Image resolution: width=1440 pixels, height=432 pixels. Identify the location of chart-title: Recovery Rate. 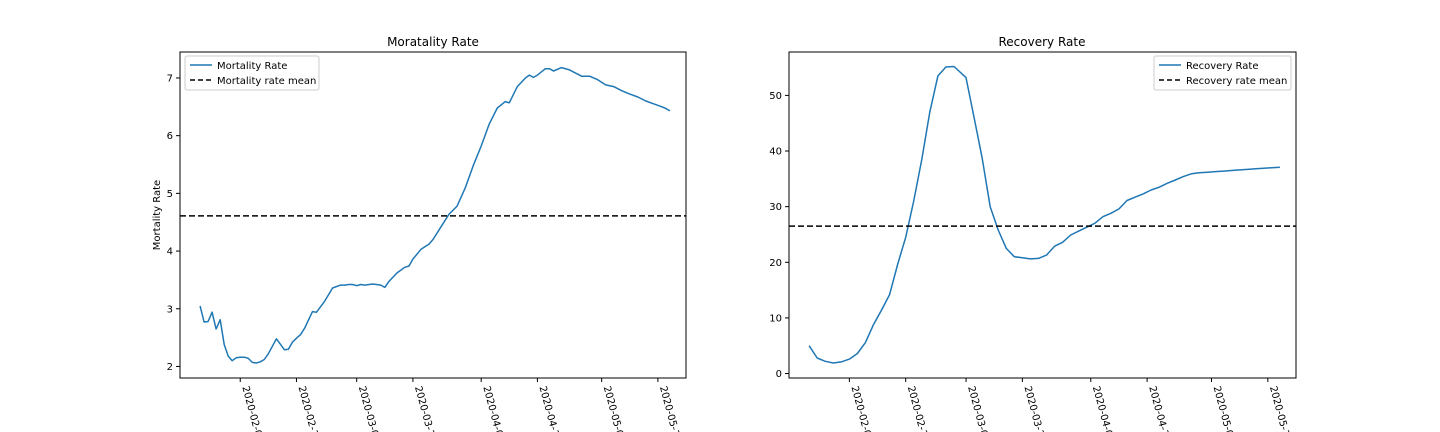
(1042, 42).